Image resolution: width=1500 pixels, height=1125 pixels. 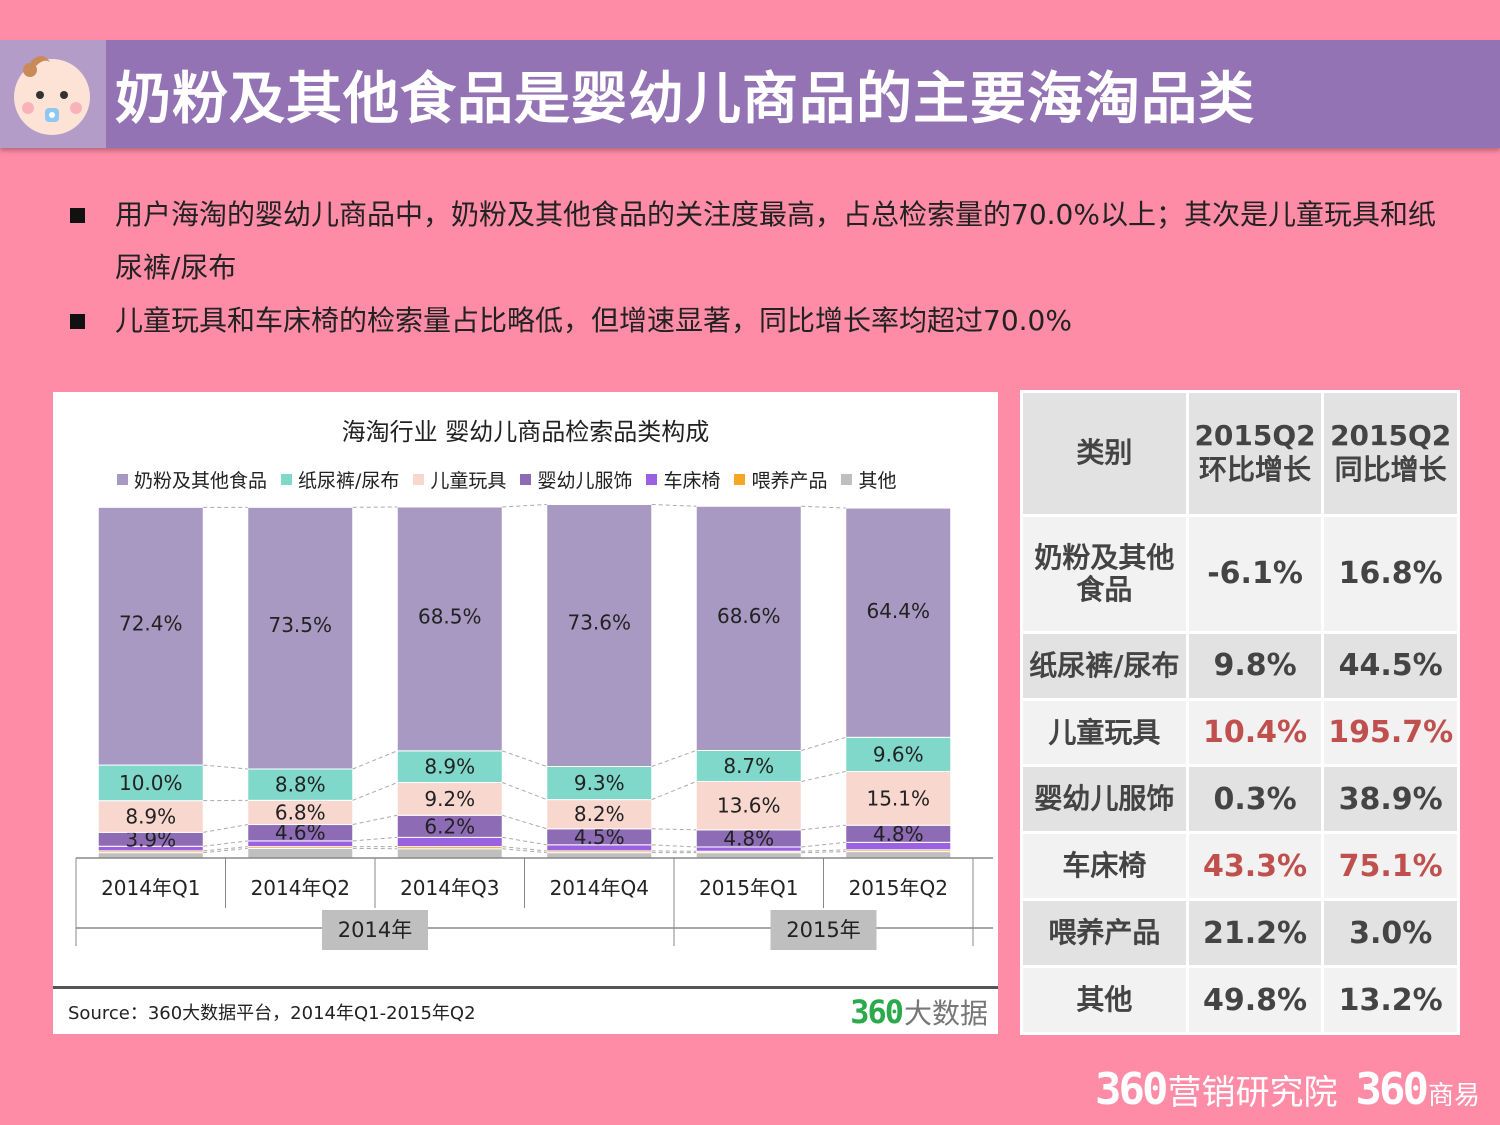 I want to click on table-row: 婴幼儿服饰 0.3% 38.9%, so click(x=1240, y=799).